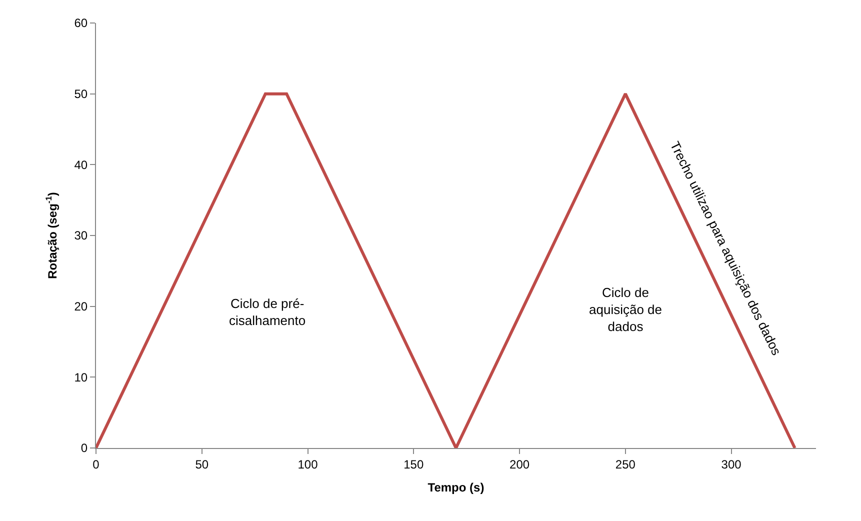  Describe the element at coordinates (81, 377) in the screenshot. I see `y-tick-label: 10` at that location.